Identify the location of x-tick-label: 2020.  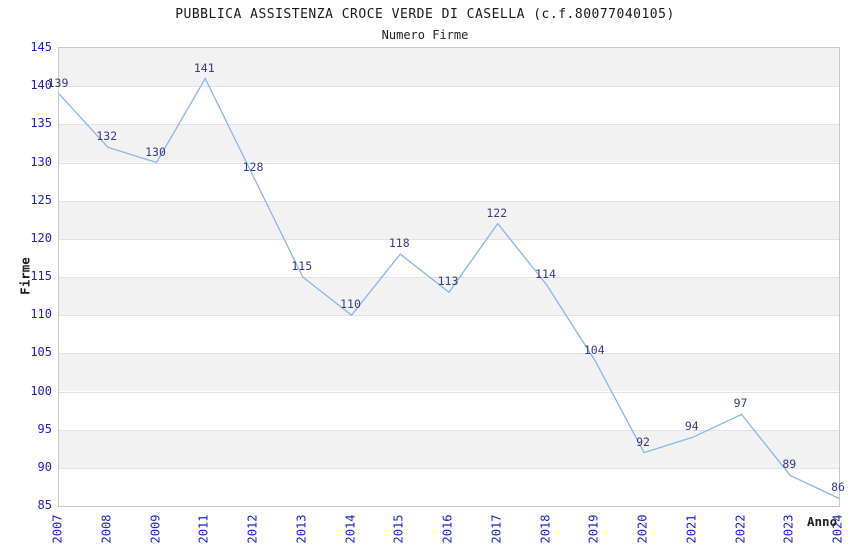
(642, 529).